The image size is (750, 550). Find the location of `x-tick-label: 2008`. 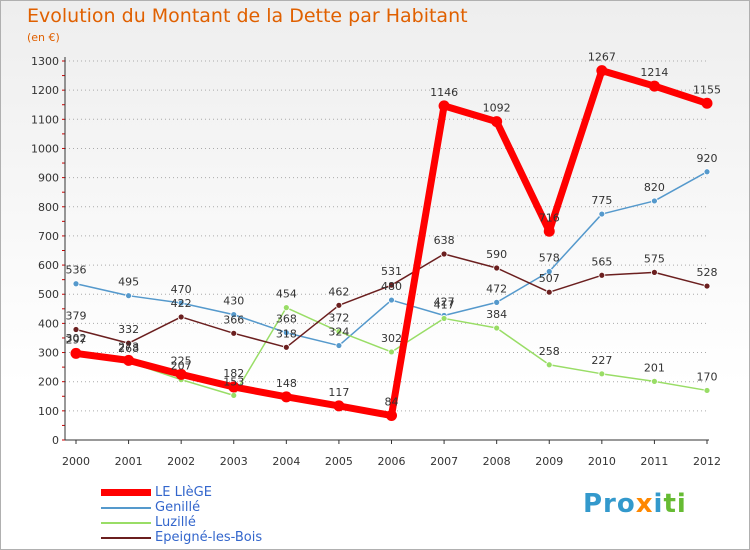

x-tick-label: 2008 is located at coordinates (497, 461).